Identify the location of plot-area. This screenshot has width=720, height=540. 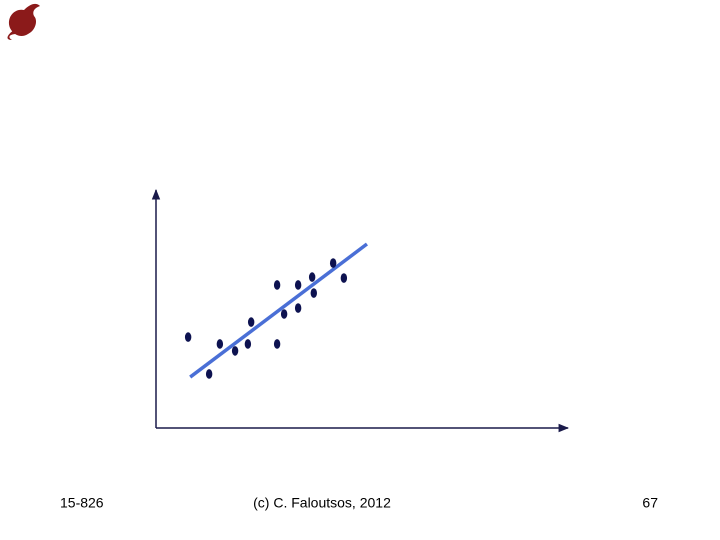
(276, 310).